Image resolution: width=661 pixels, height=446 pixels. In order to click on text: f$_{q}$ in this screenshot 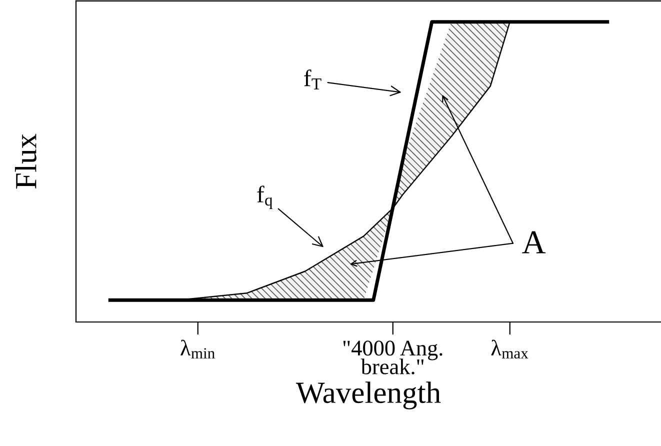, I will do `click(264, 197)`.